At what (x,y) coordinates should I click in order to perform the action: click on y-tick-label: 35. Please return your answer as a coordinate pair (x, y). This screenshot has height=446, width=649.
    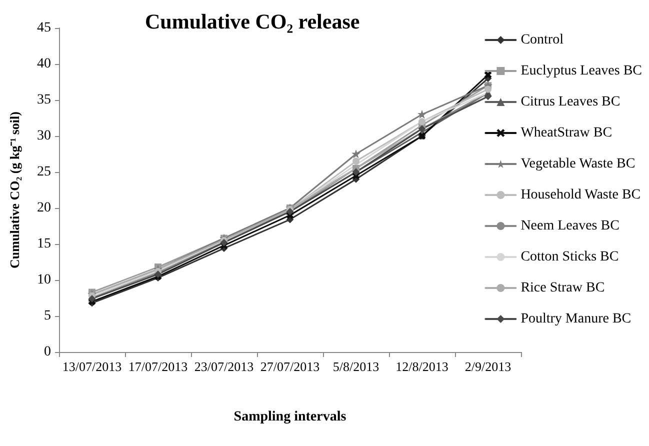
    Looking at the image, I should click on (44, 100).